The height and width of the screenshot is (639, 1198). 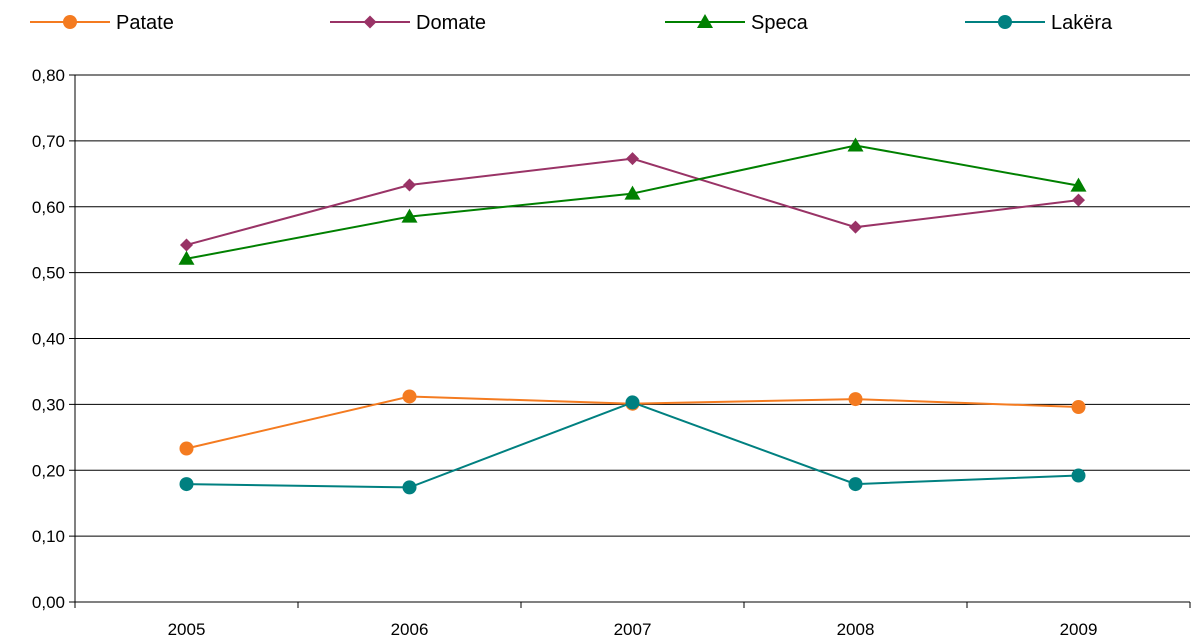 I want to click on x-tick-label: 2008, so click(x=856, y=629).